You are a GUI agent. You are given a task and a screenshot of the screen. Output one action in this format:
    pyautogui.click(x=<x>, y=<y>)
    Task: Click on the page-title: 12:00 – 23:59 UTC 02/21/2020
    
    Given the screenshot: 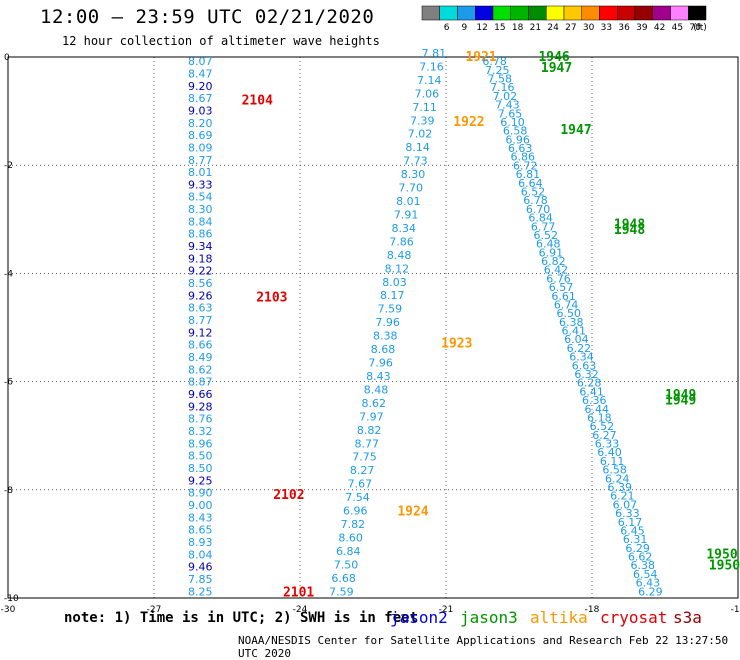 What is the action you would take?
    pyautogui.click(x=207, y=17)
    